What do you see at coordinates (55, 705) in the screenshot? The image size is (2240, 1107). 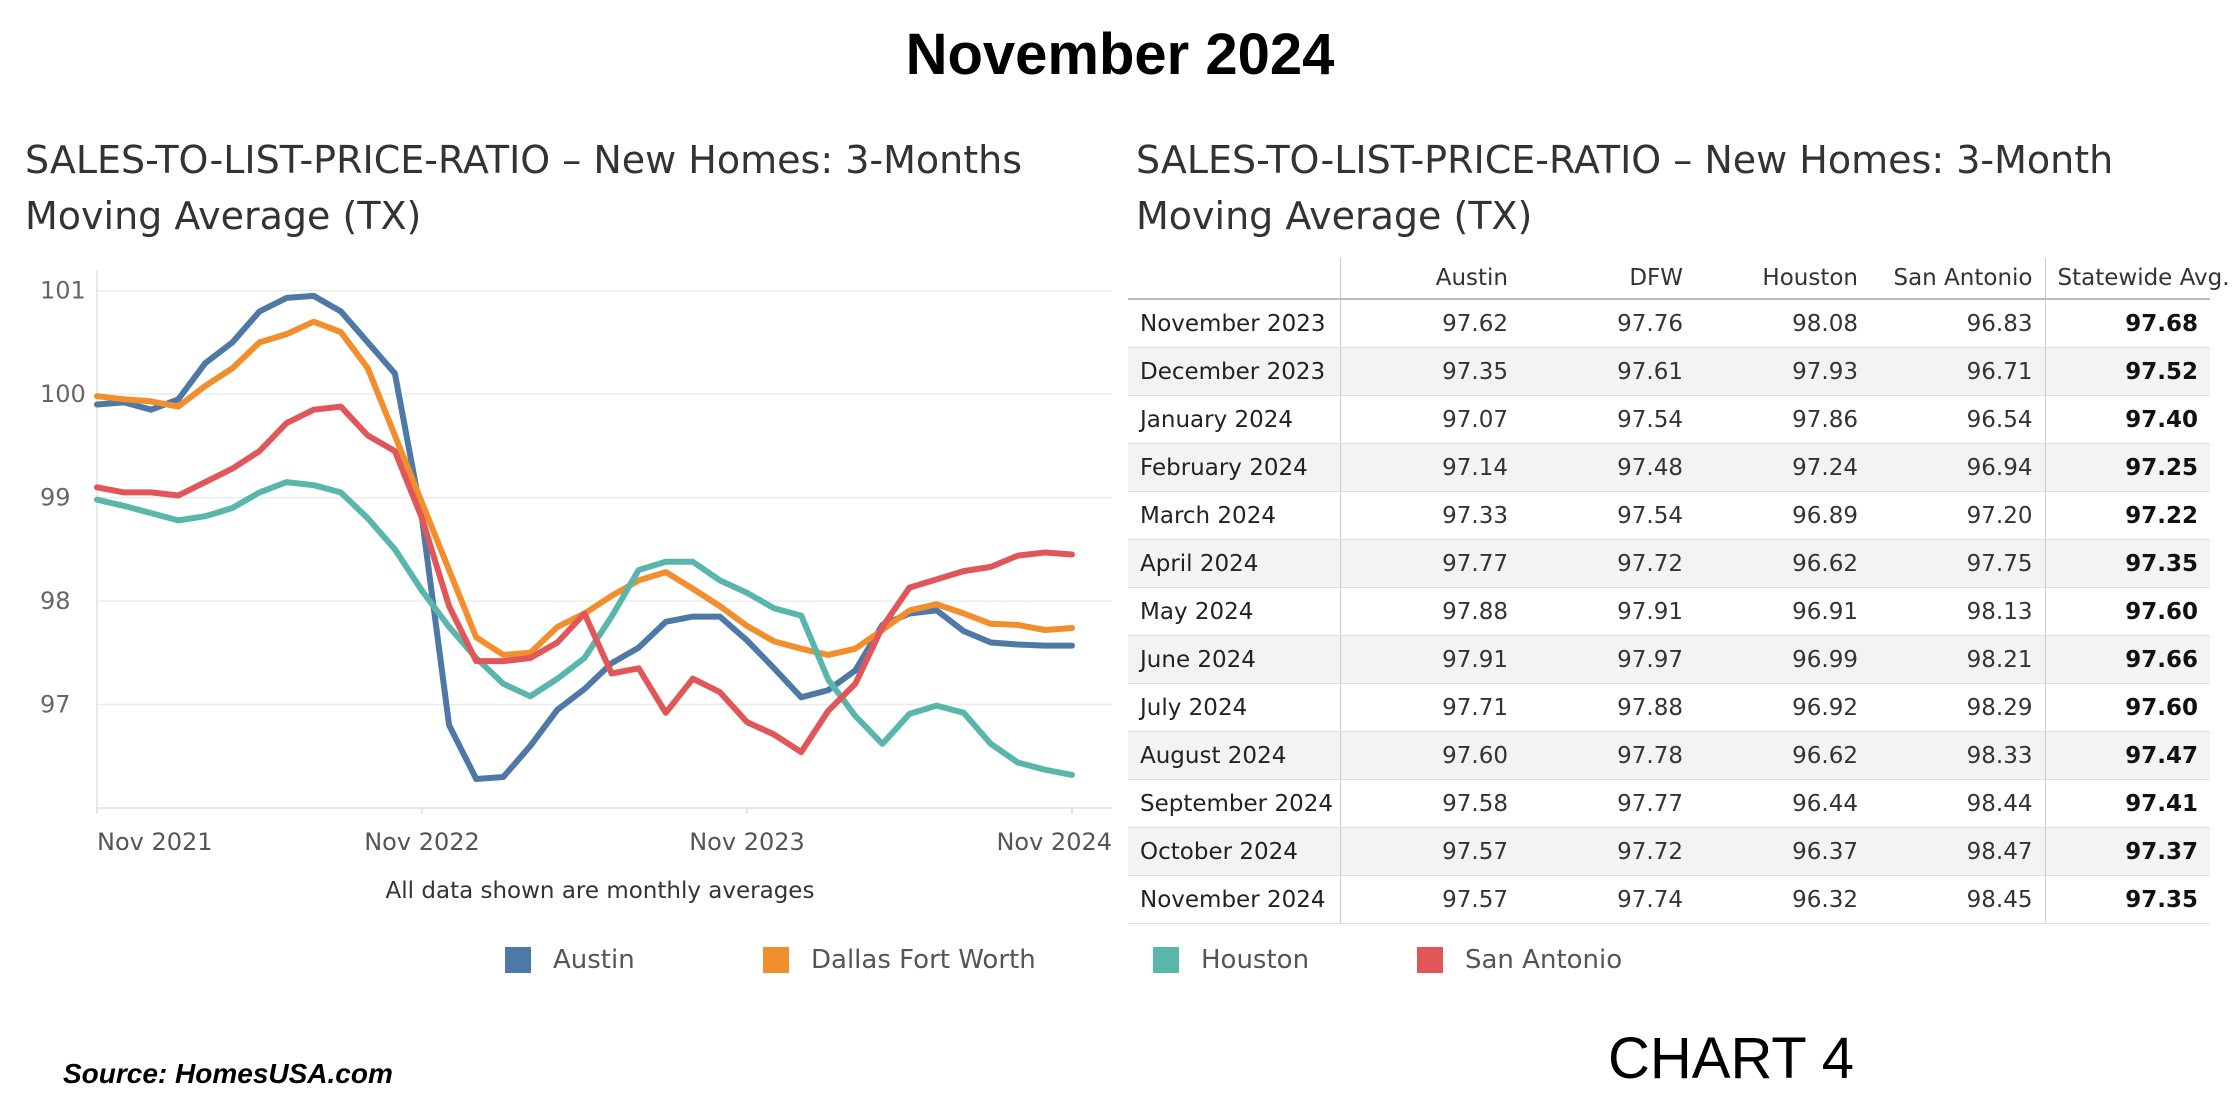 I see `y-tick-label: 97` at bounding box center [55, 705].